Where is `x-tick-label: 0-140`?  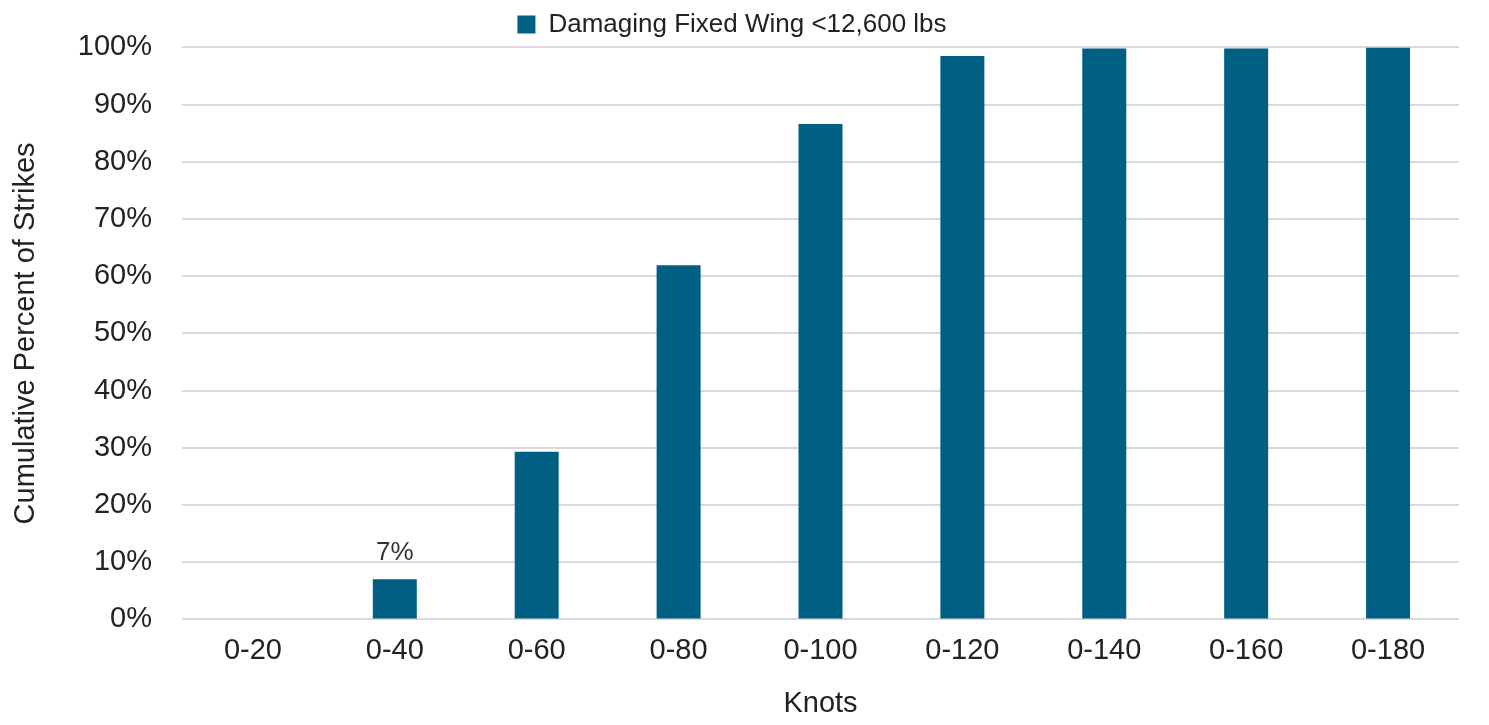
x-tick-label: 0-140 is located at coordinates (1104, 648).